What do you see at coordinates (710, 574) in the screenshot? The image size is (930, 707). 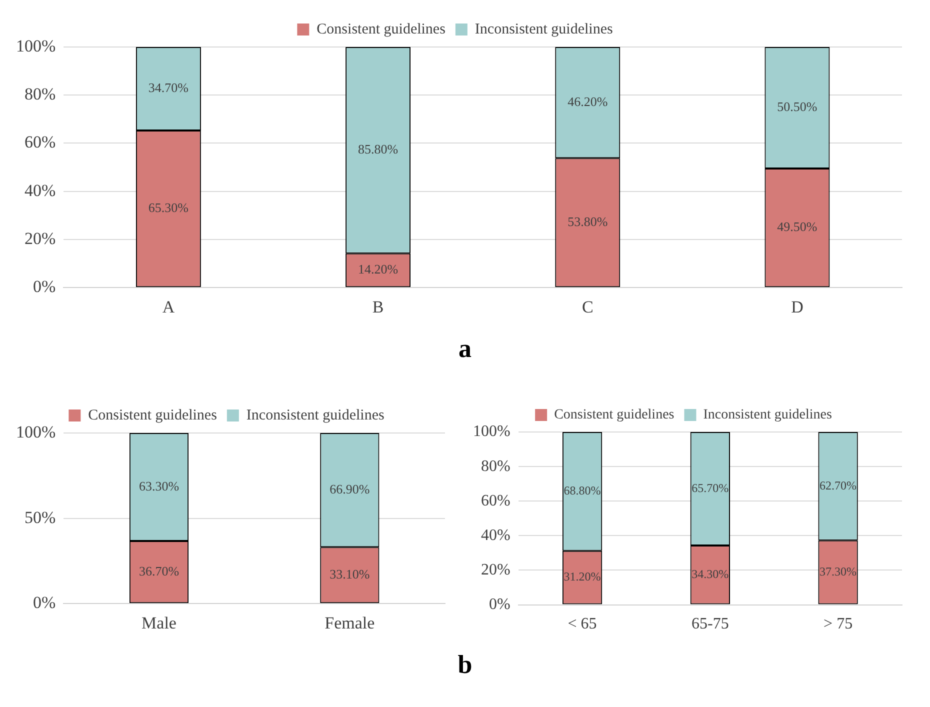 I see `data-label: 34.30%` at bounding box center [710, 574].